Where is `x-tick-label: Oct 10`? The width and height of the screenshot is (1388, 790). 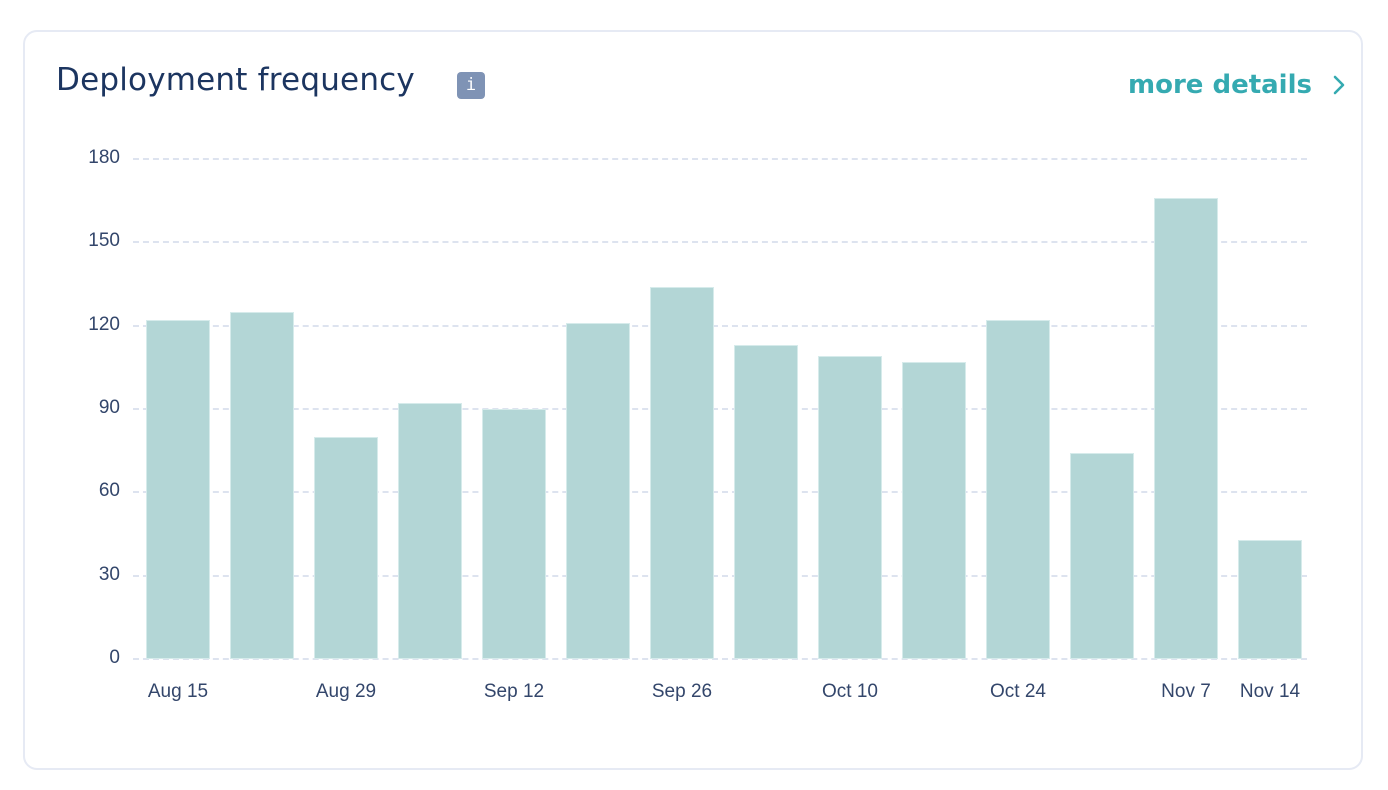 x-tick-label: Oct 10 is located at coordinates (850, 691).